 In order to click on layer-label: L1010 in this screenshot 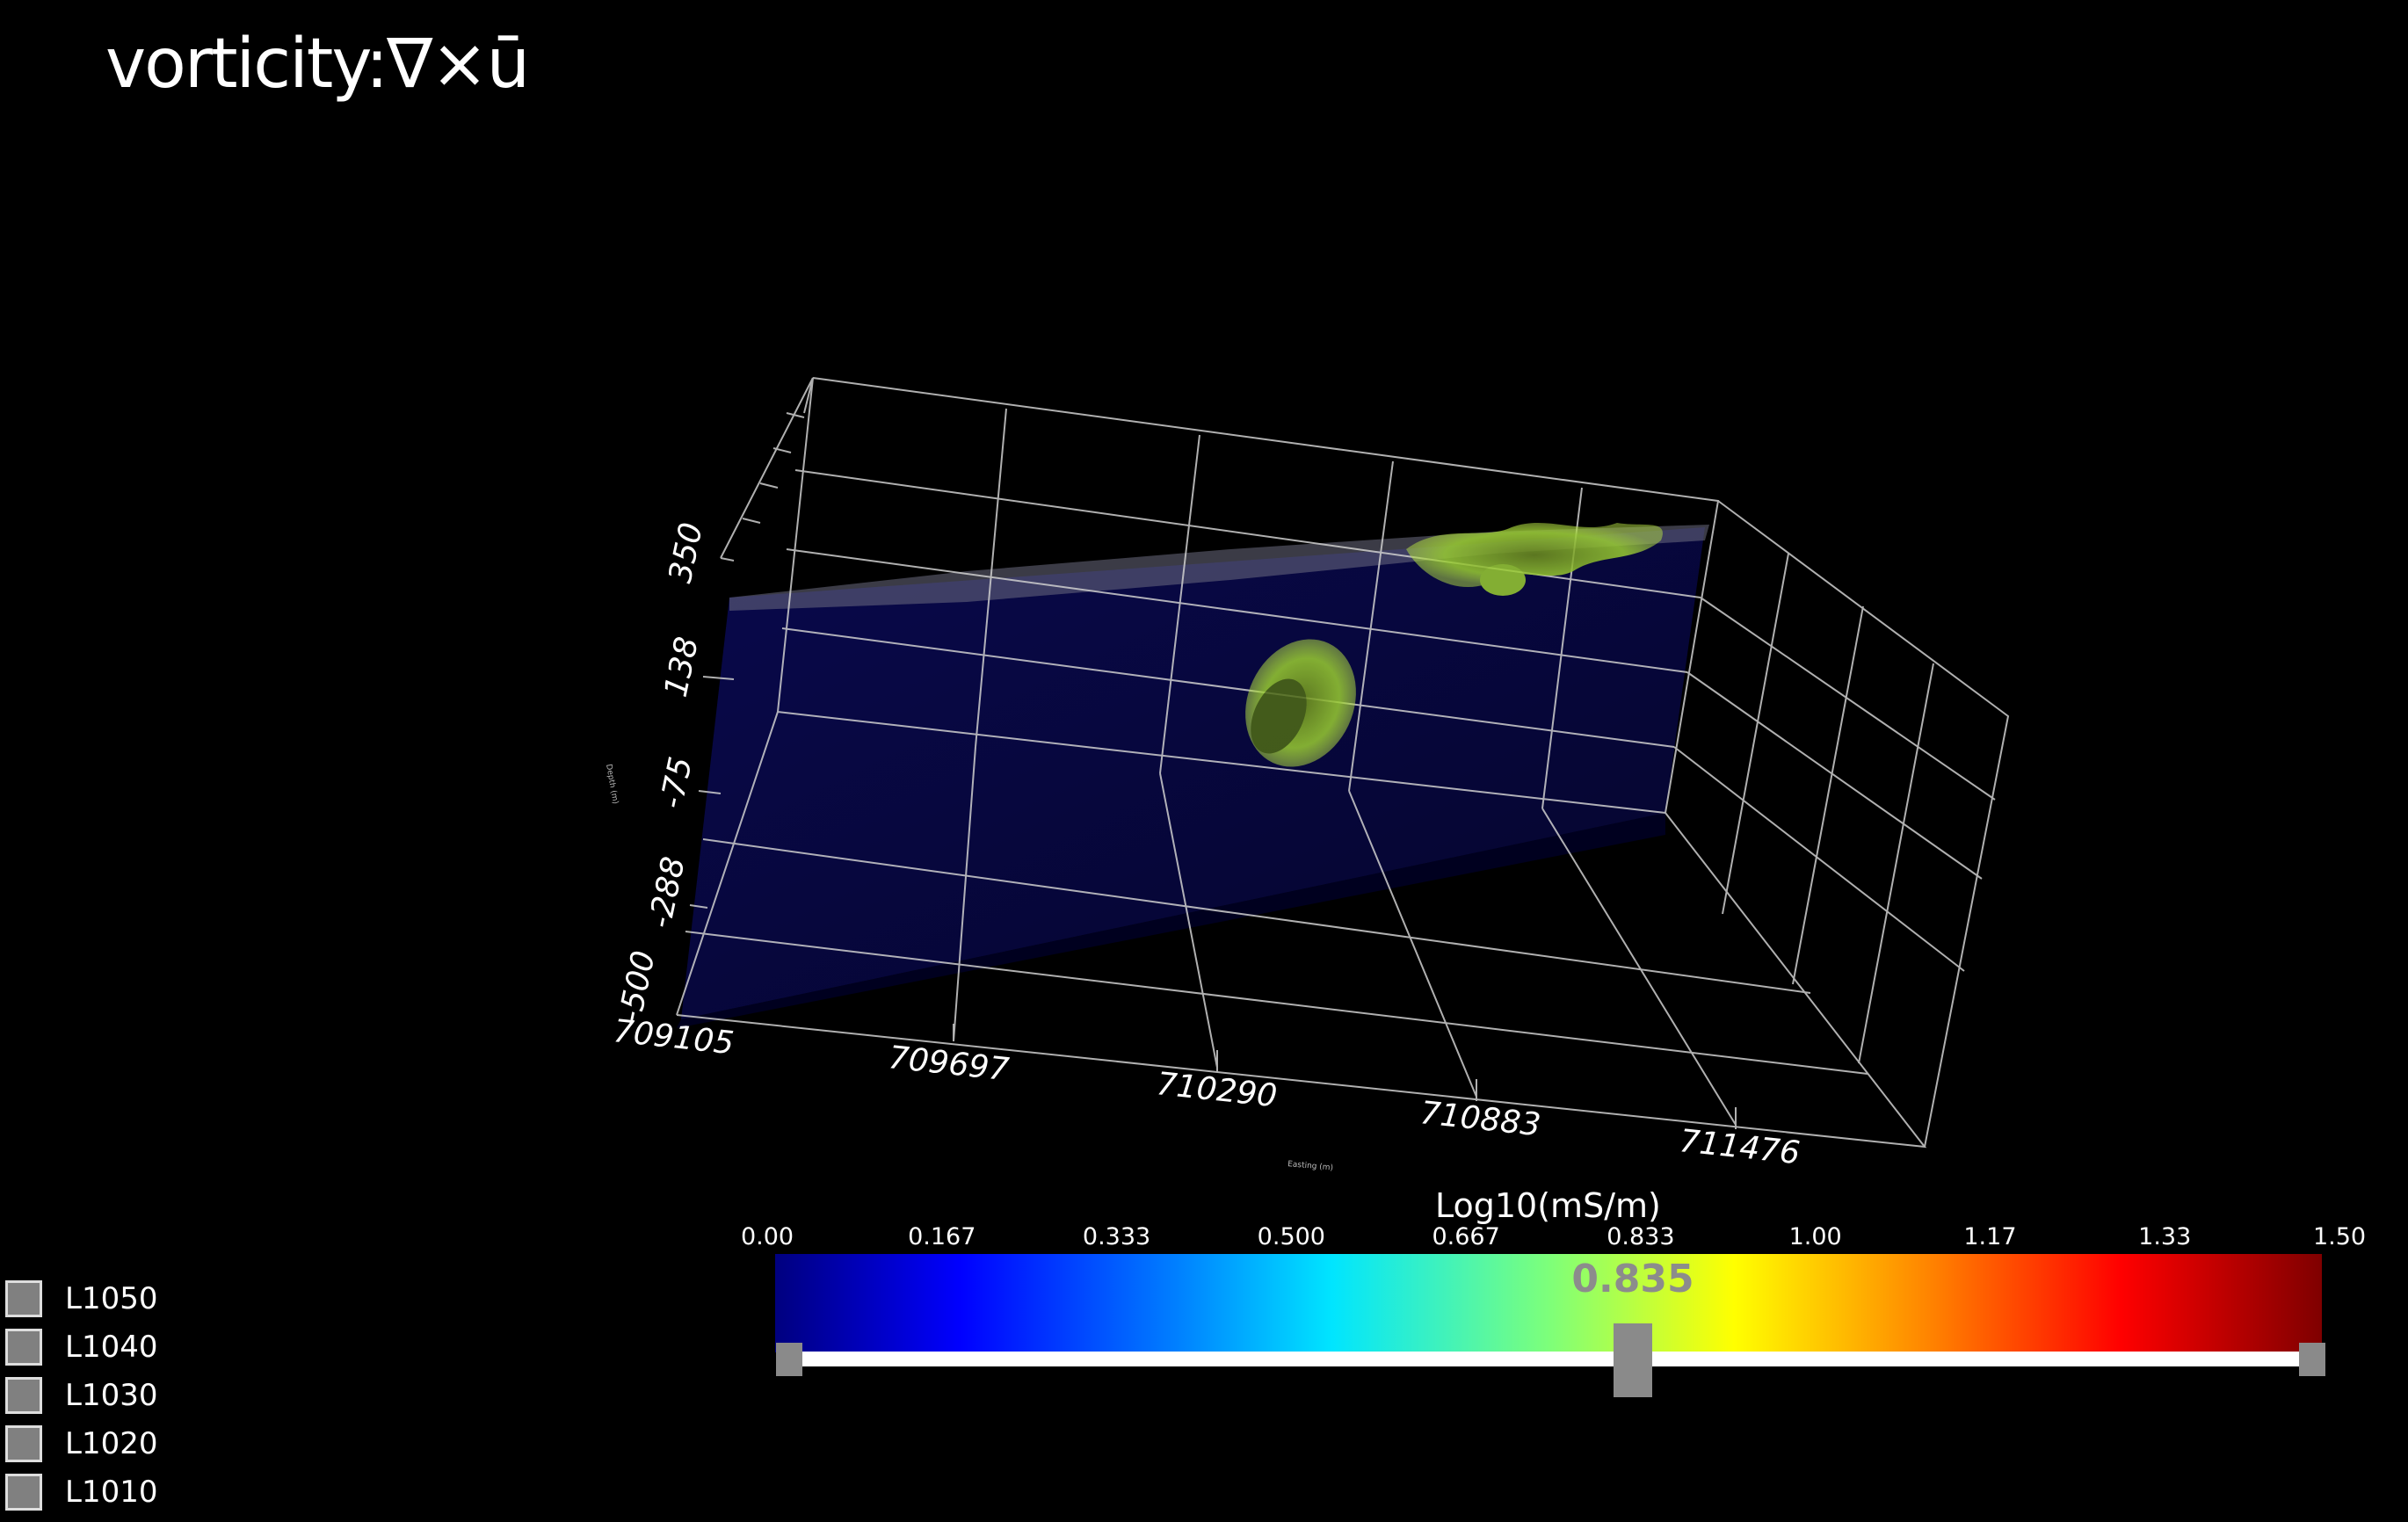, I will do `click(111, 1492)`.